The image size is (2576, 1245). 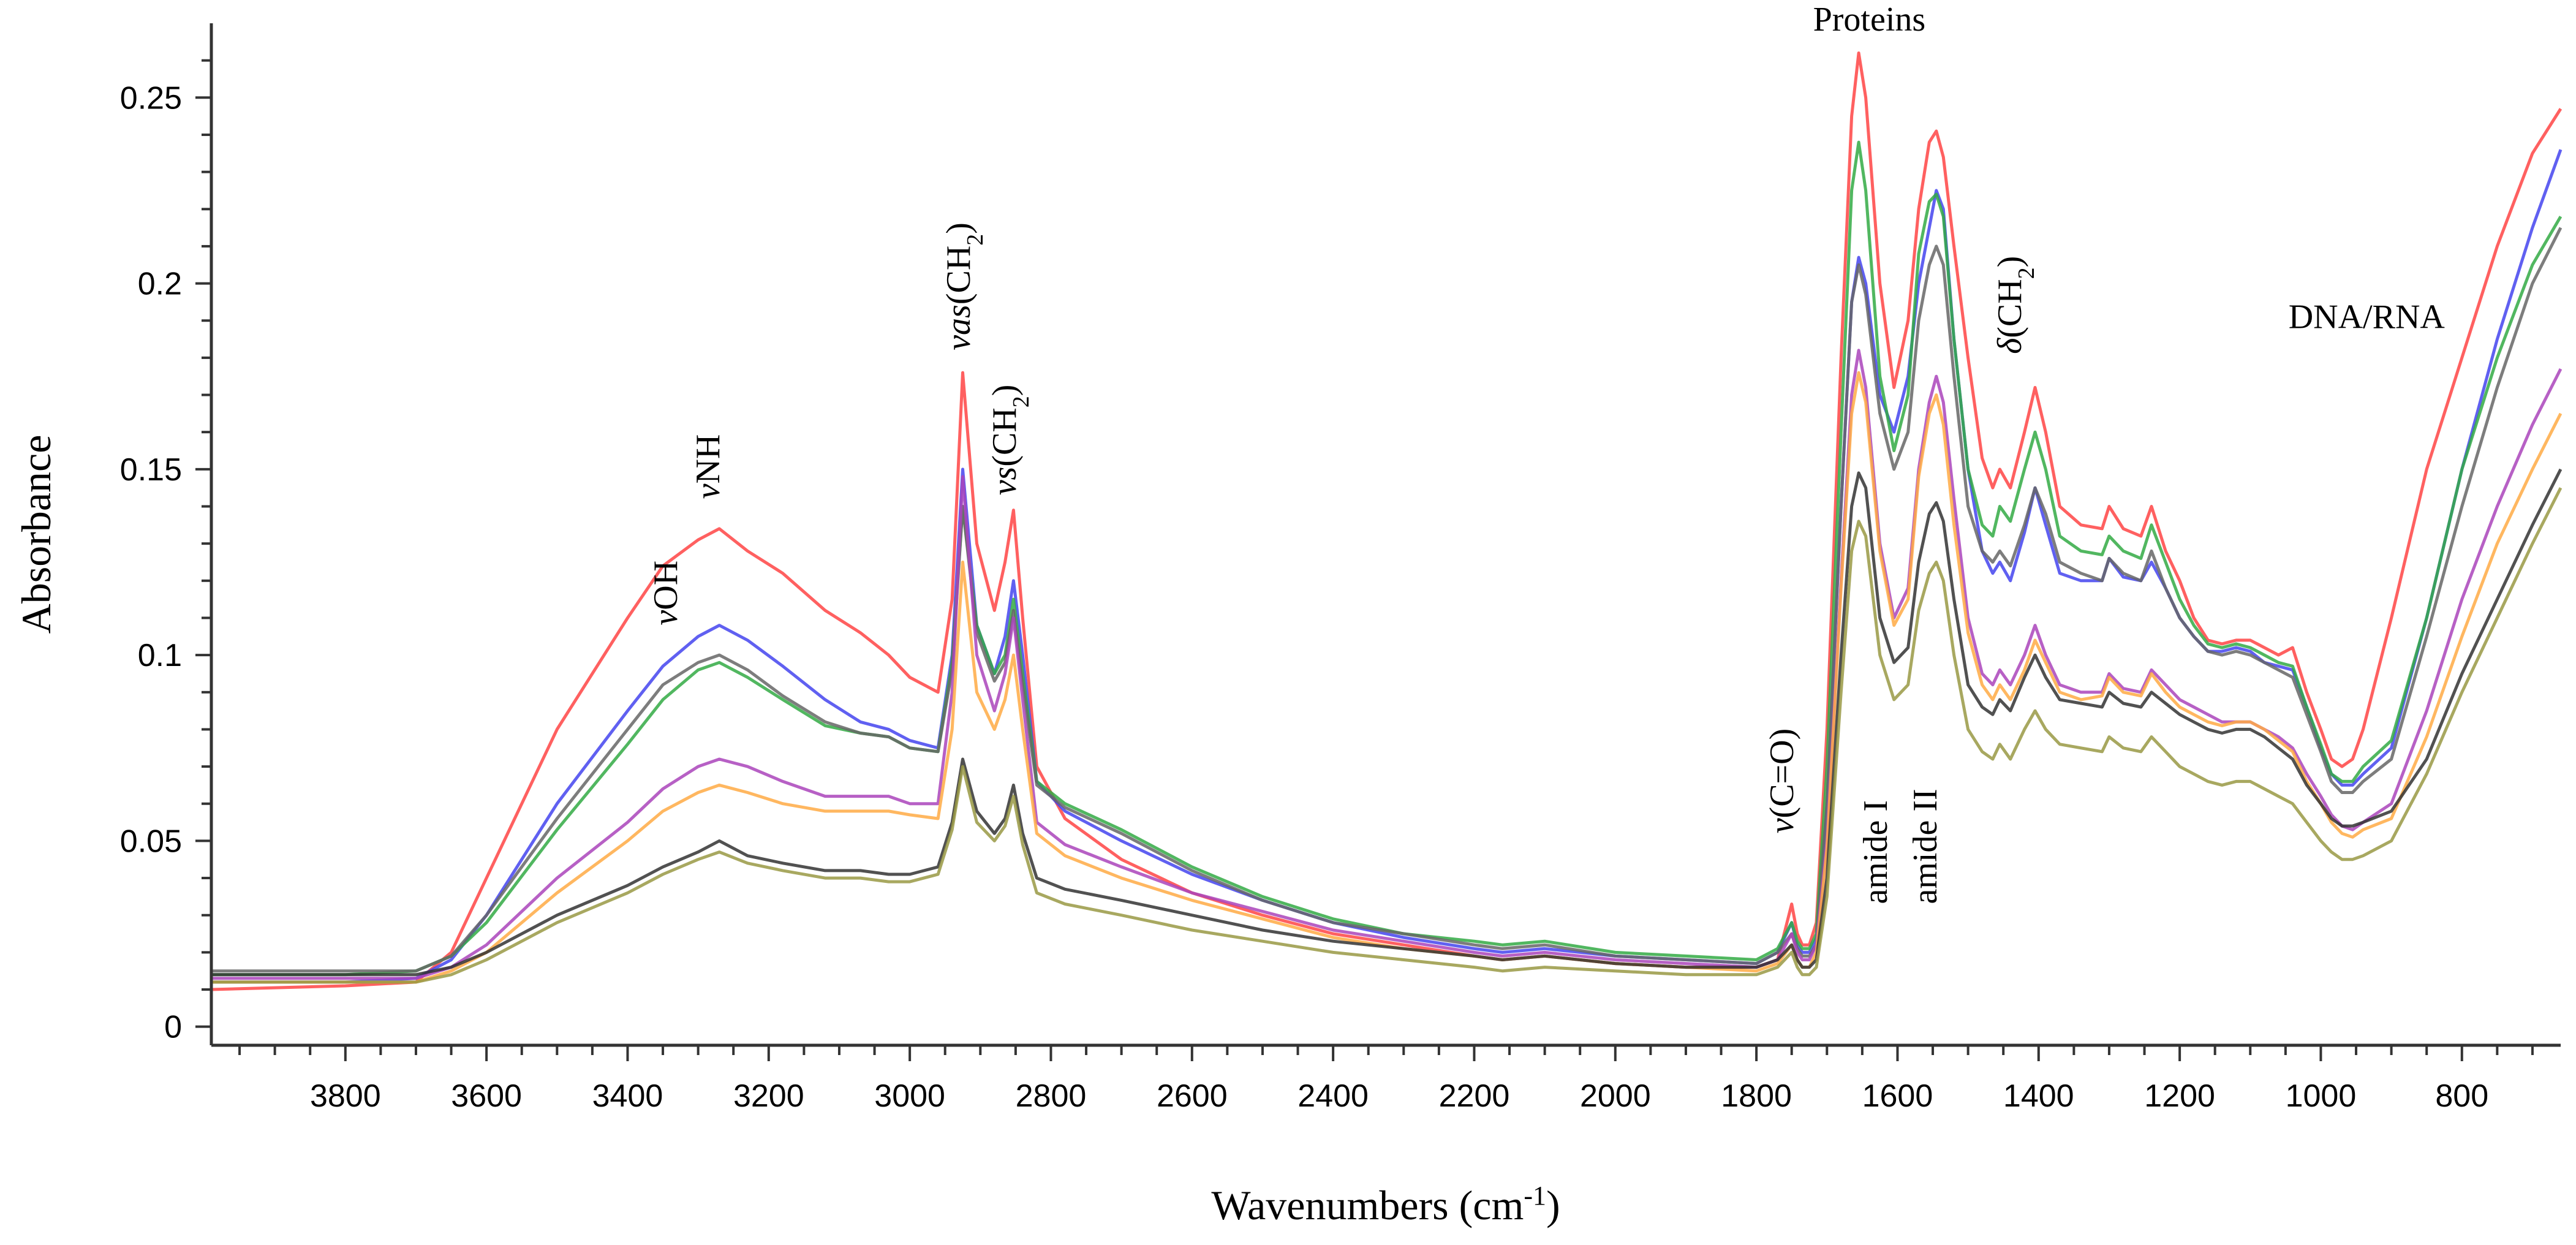 What do you see at coordinates (1474, 1096) in the screenshot?
I see `x-tick-label: 2200` at bounding box center [1474, 1096].